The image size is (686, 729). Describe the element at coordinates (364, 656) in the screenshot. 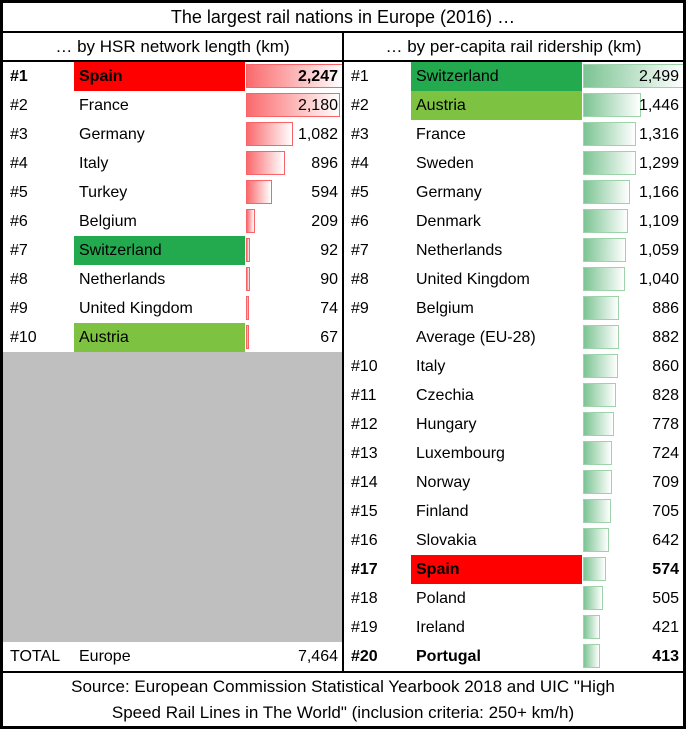

I see `rank-cell: #20` at that location.